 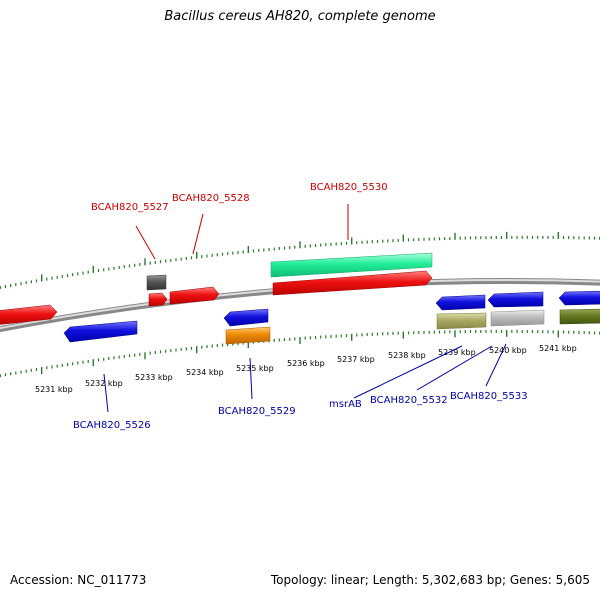 I want to click on ruler-label: 5232 kbp, so click(x=104, y=383).